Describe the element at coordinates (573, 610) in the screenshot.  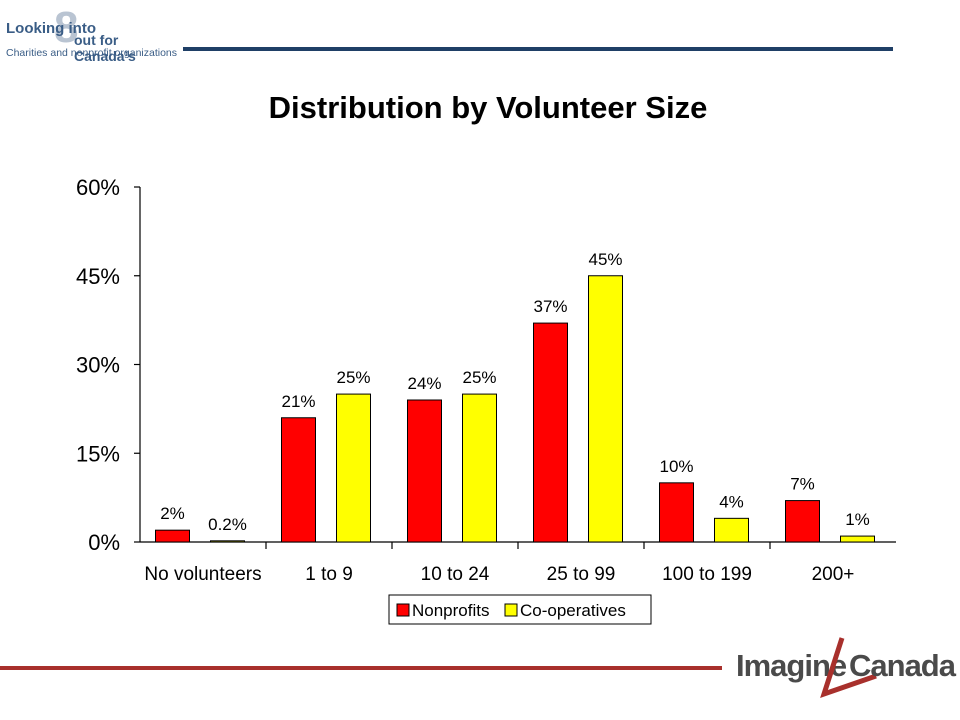
I see `legend-label-co-operatives: Co-operatives` at that location.